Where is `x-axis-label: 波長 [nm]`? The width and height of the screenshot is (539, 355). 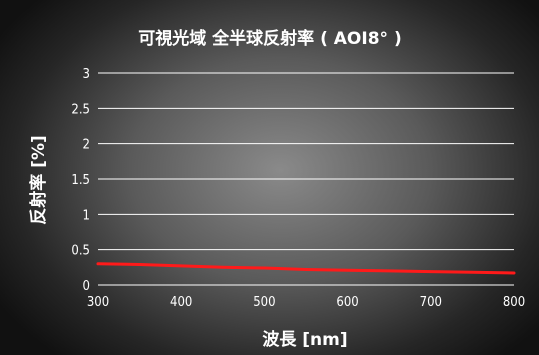 x-axis-label: 波長 [nm] is located at coordinates (304, 339).